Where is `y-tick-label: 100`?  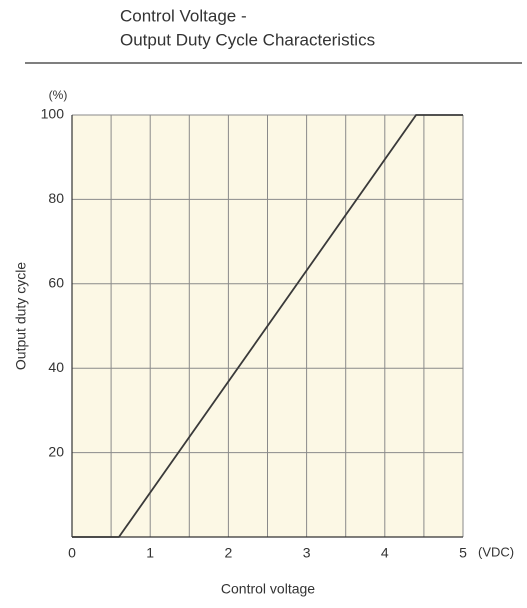 y-tick-label: 100 is located at coordinates (53, 114).